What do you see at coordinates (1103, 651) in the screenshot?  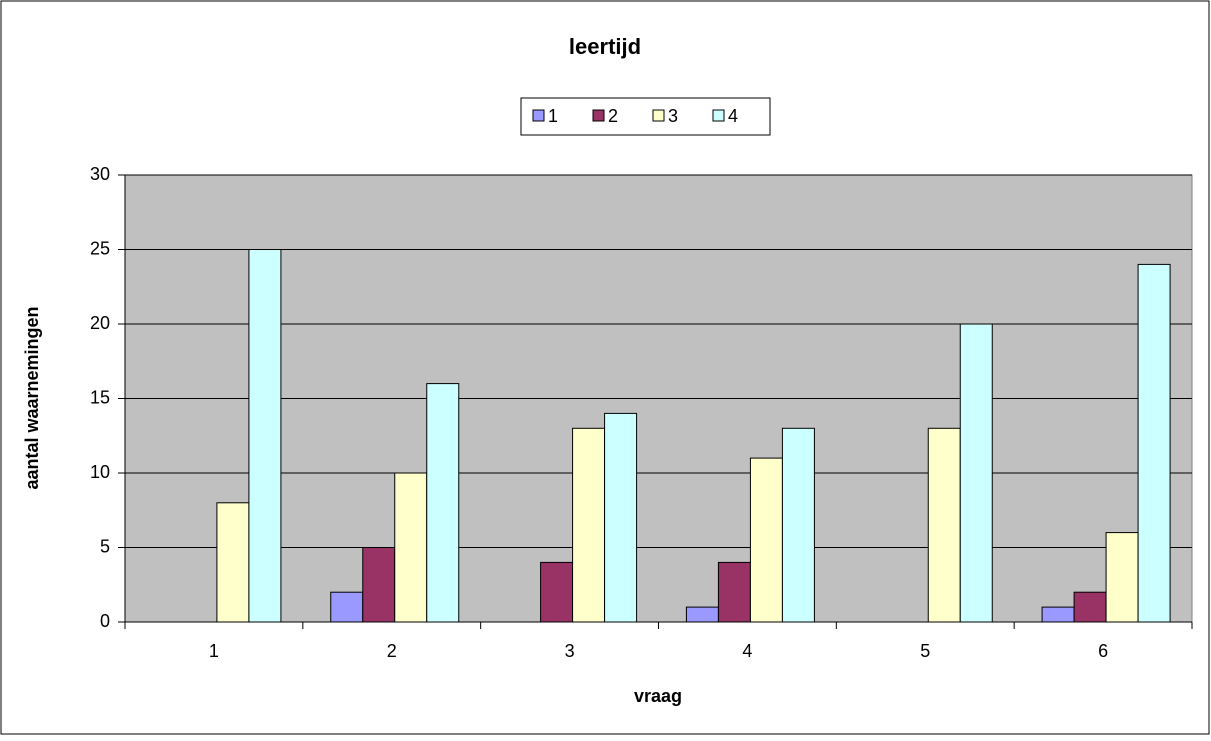 I see `x-tick-label: 6` at bounding box center [1103, 651].